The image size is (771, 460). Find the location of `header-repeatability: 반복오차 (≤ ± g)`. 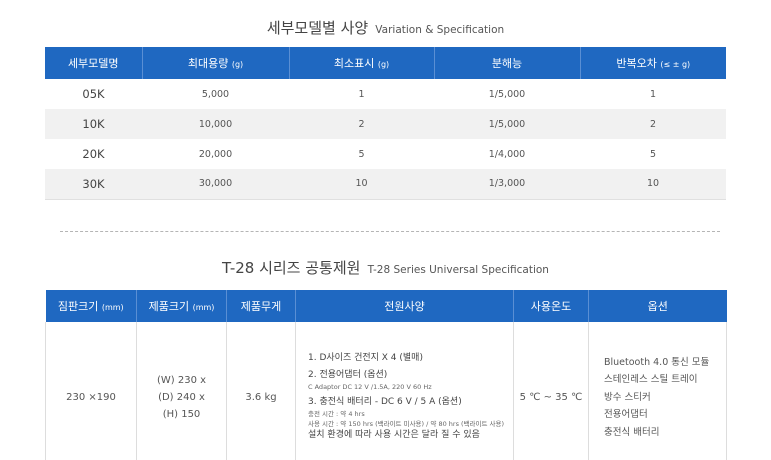

header-repeatability: 반복오차 (≤ ± g) is located at coordinates (652, 63).